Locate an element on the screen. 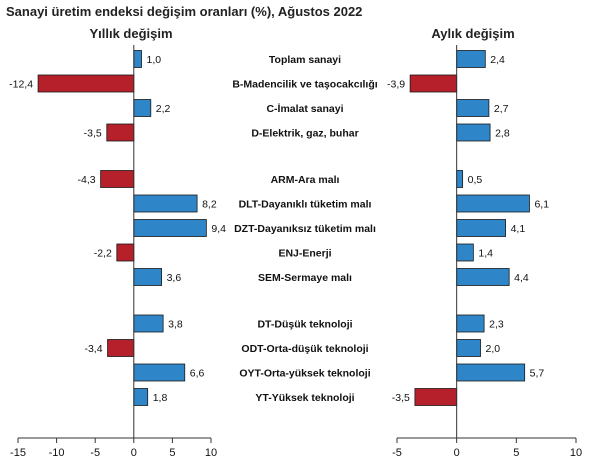 Image resolution: width=600 pixels, height=474 pixels. data-label-monthly-7: 1,4 is located at coordinates (485, 254).